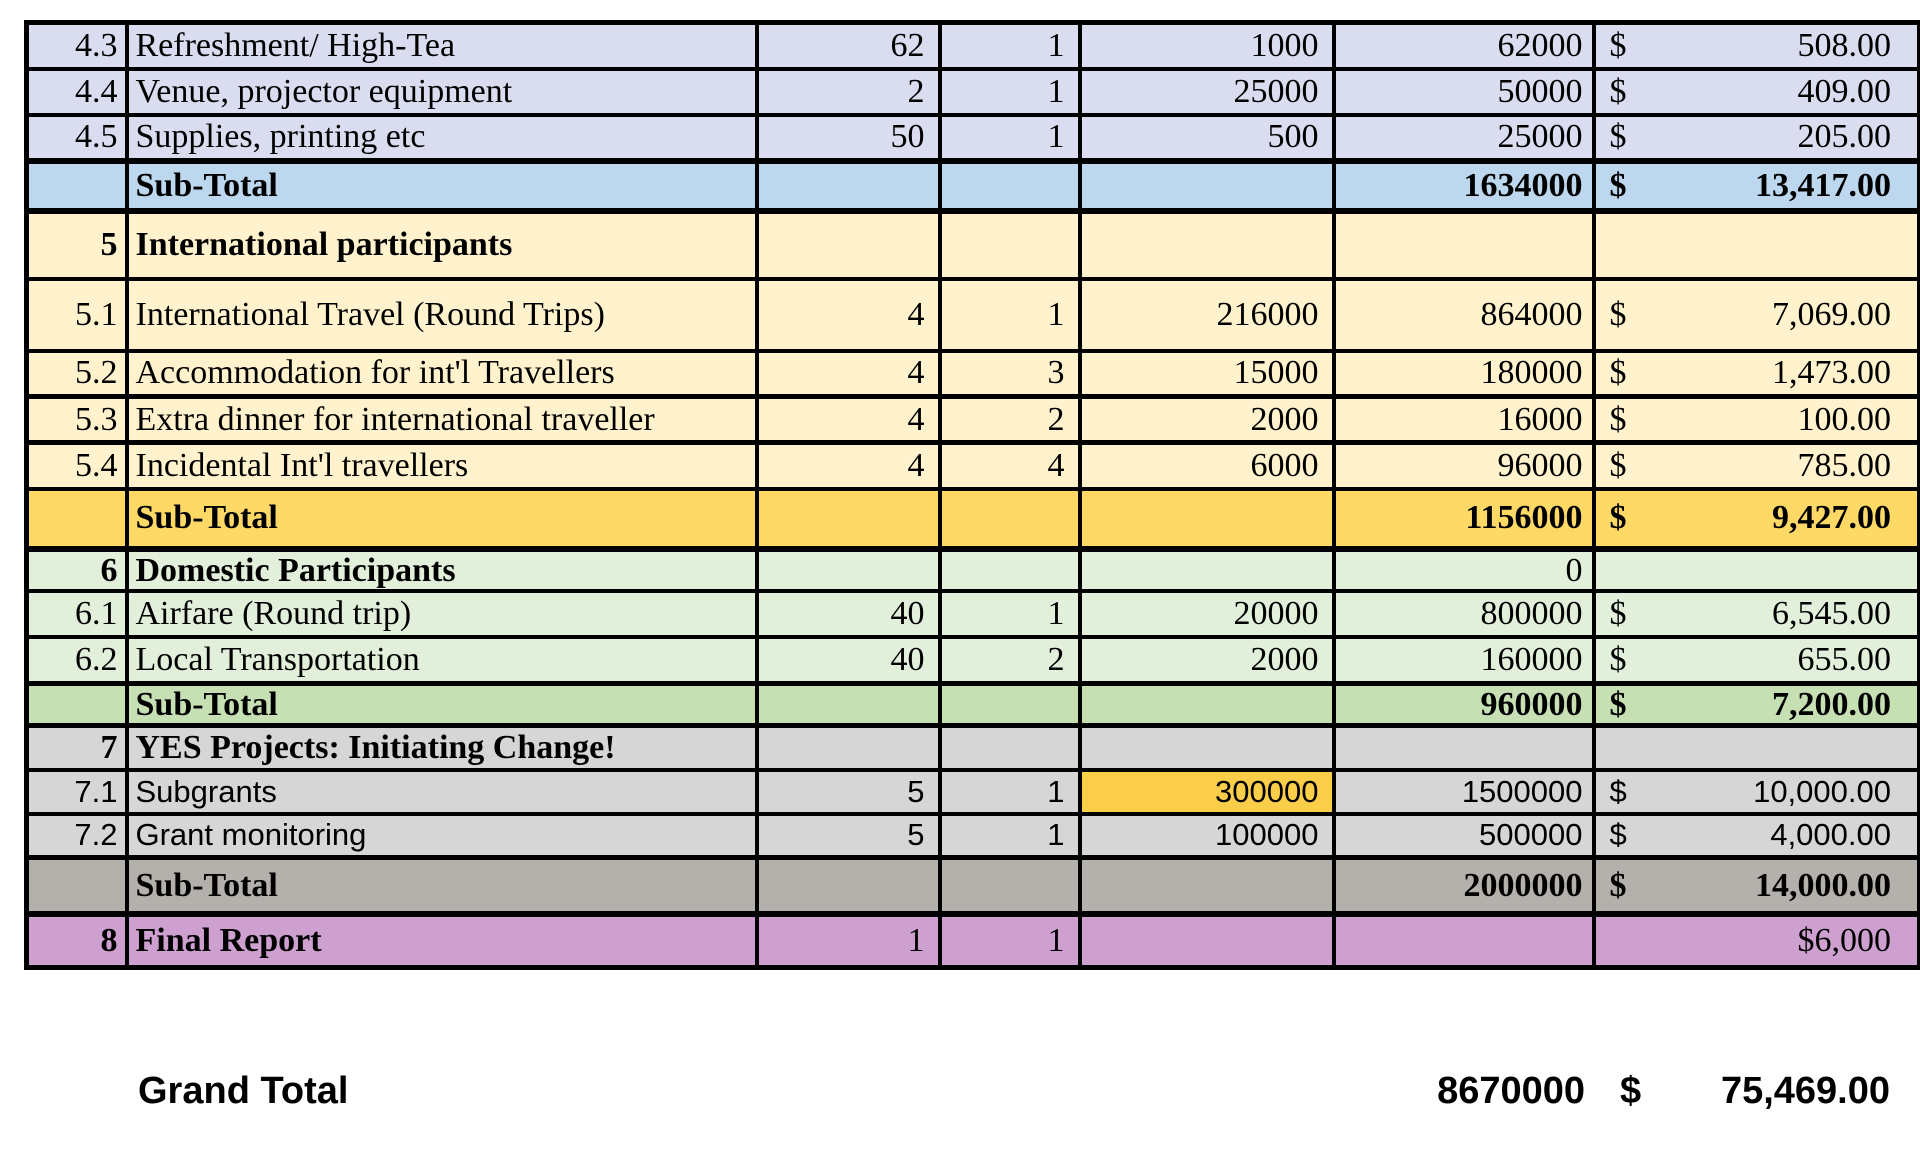  Describe the element at coordinates (1755, 660) in the screenshot. I see `cell-amt: $655.00` at that location.